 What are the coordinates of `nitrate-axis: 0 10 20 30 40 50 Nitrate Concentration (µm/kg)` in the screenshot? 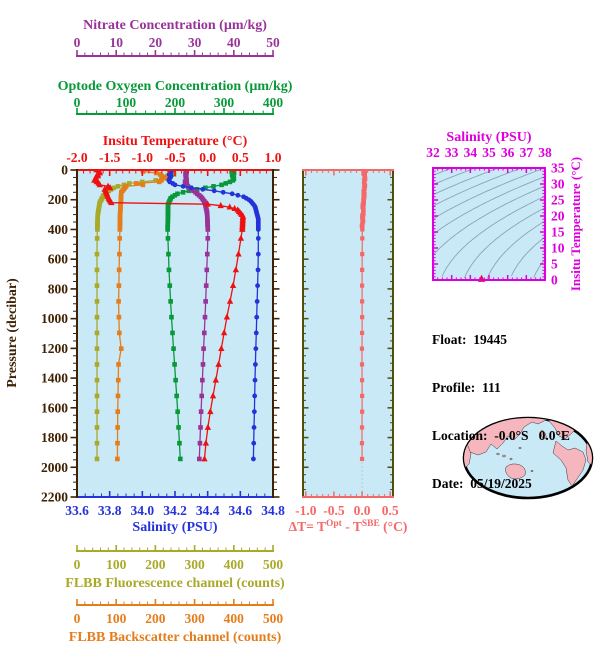 It's located at (177, 37).